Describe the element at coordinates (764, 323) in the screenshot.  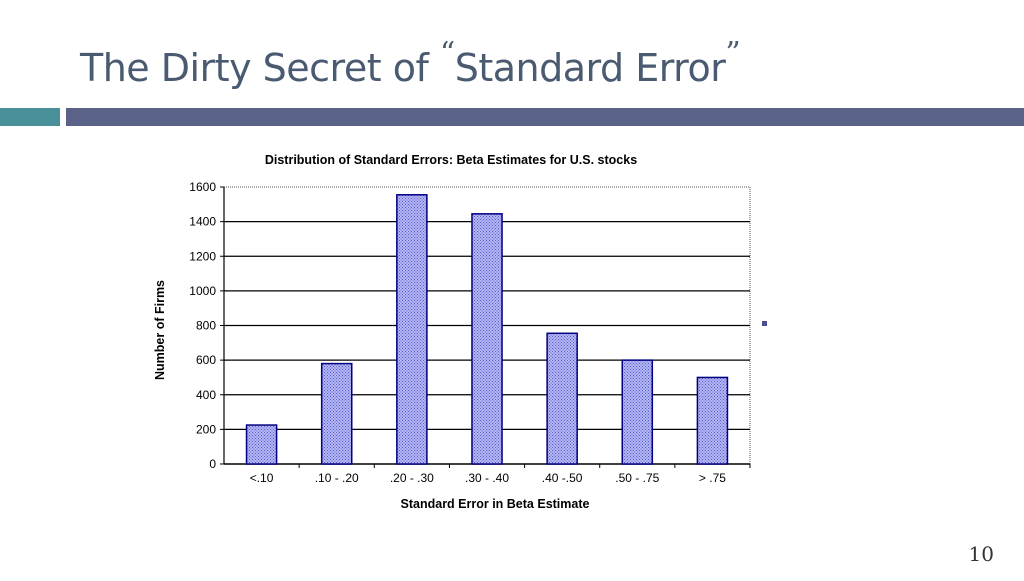
I see `stray-marker` at that location.